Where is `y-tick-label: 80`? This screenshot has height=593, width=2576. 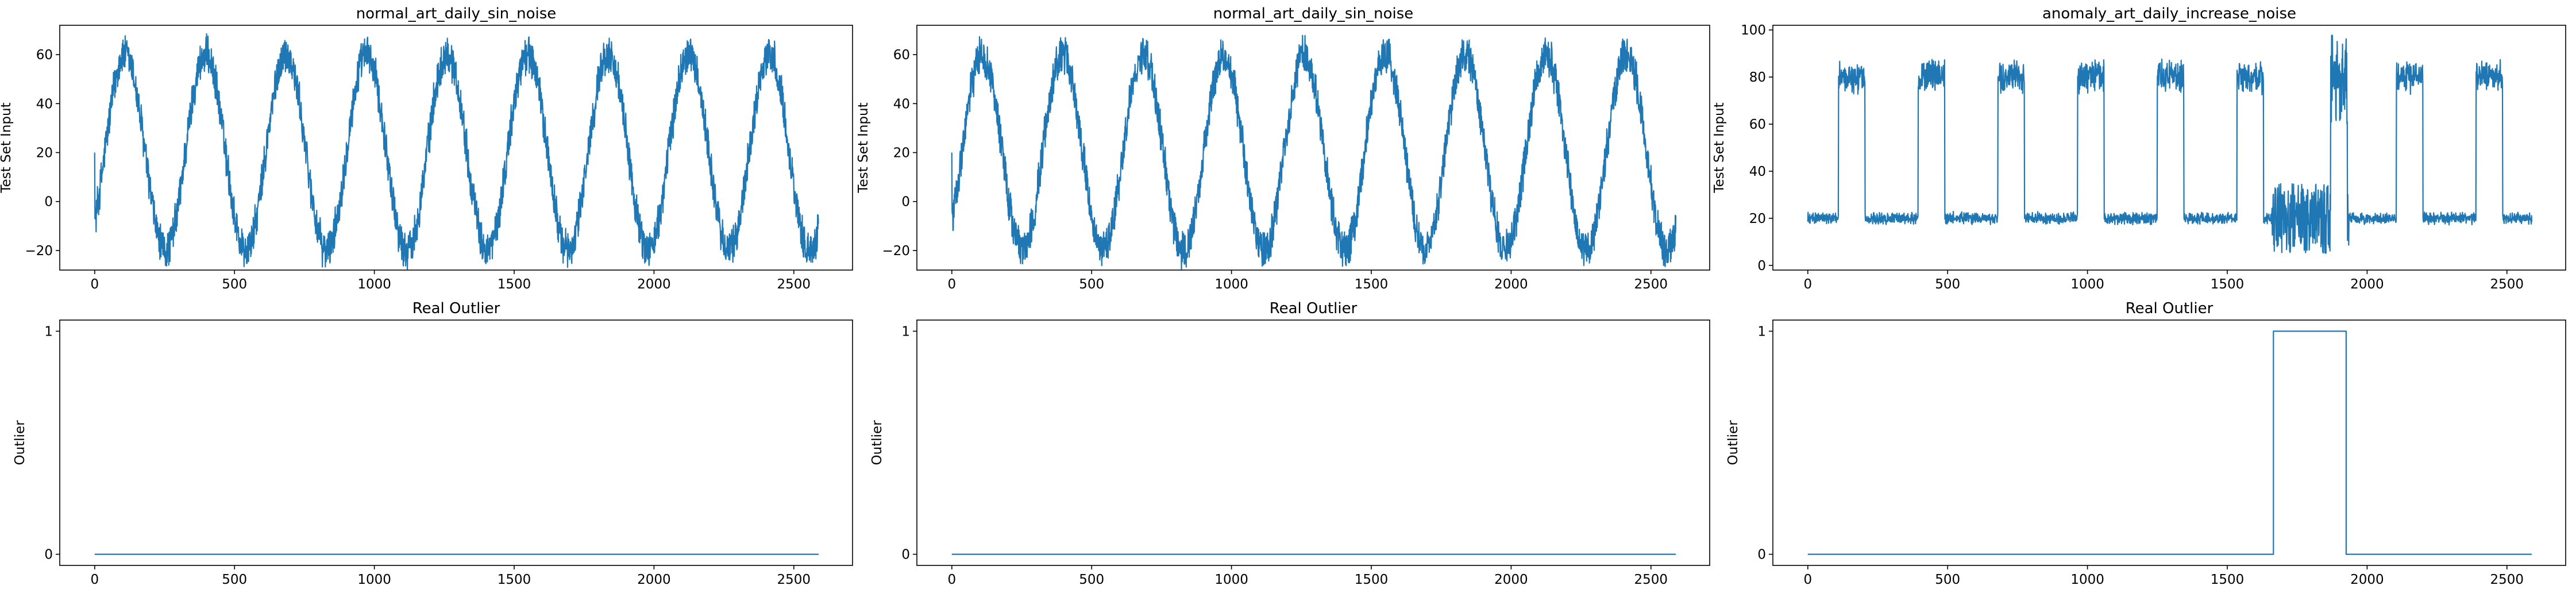
y-tick-label: 80 is located at coordinates (1757, 77).